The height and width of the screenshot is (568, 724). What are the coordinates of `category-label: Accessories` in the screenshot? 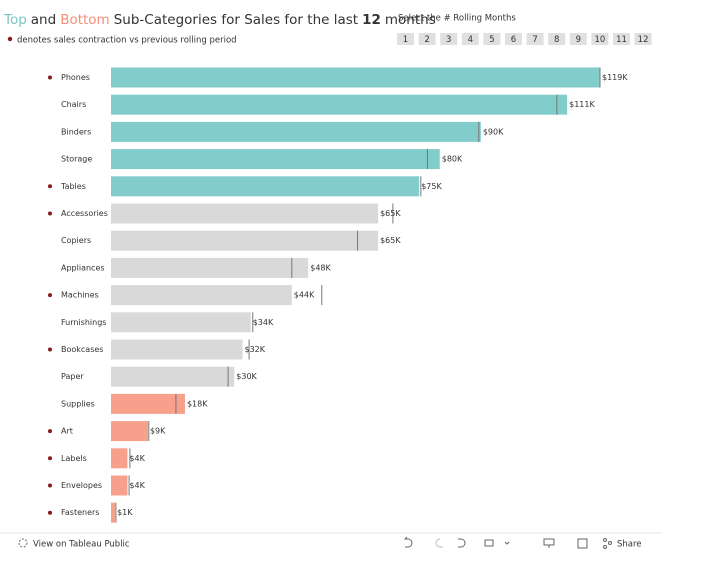 It's located at (84, 213).